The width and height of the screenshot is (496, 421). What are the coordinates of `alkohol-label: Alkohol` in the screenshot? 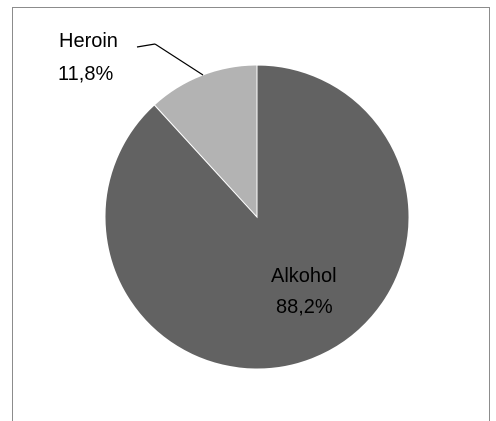 It's located at (304, 276).